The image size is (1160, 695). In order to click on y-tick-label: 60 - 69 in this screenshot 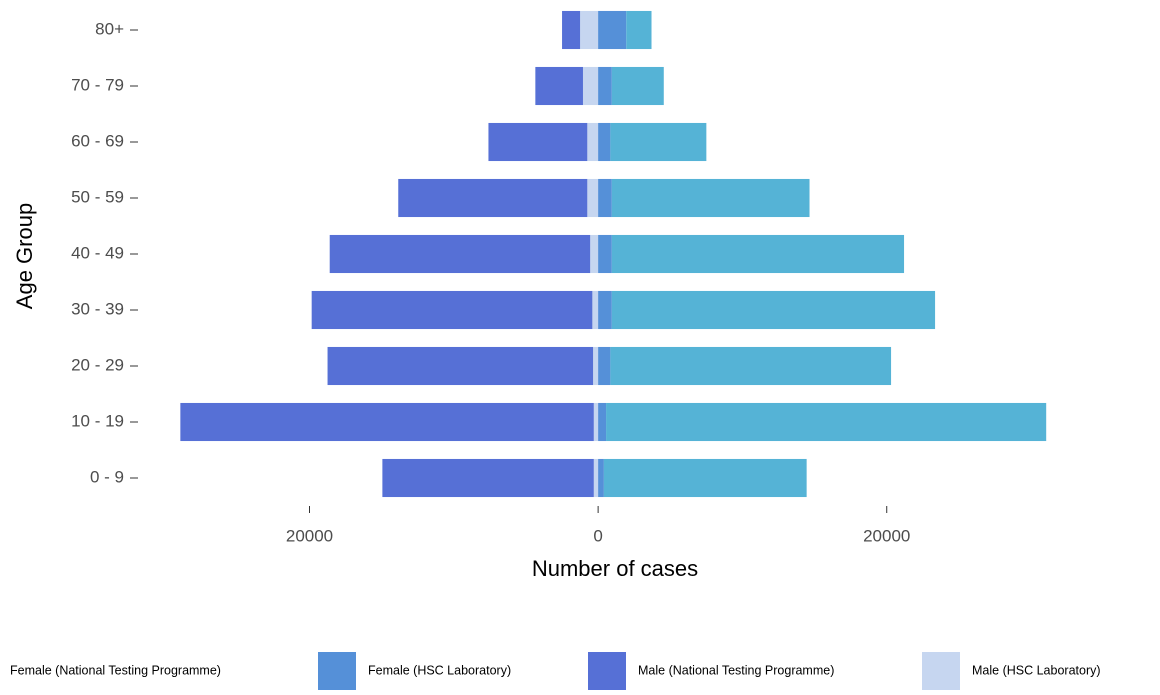, I will do `click(97, 140)`.